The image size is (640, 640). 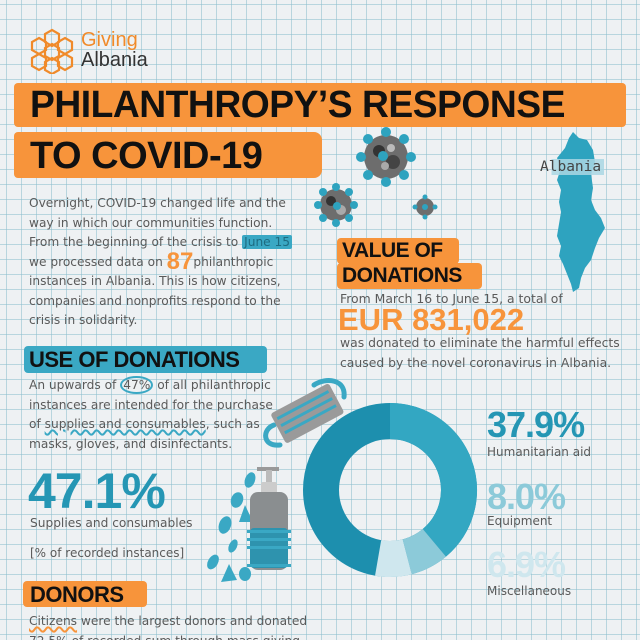 What do you see at coordinates (137, 385) in the screenshot?
I see `circled-percentage: 47%` at bounding box center [137, 385].